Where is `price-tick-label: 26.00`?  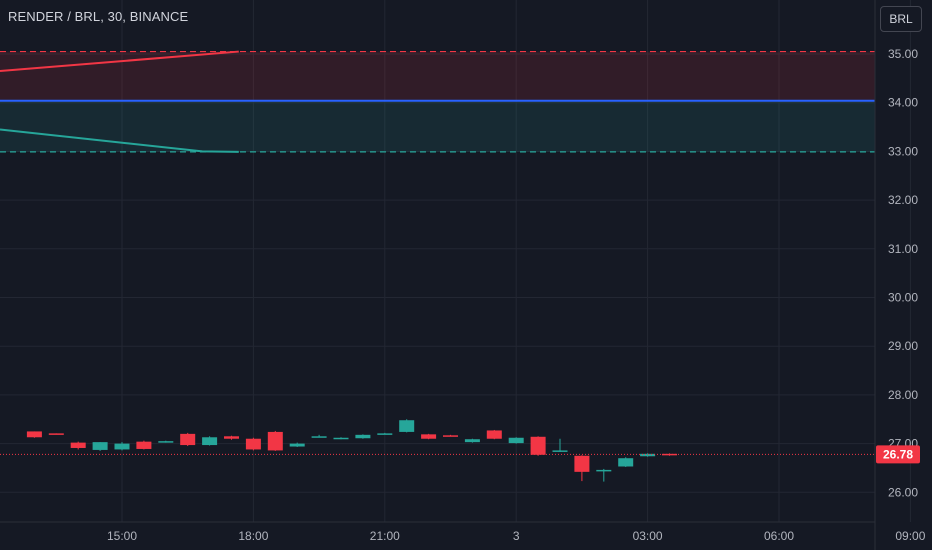 price-tick-label: 26.00 is located at coordinates (903, 492).